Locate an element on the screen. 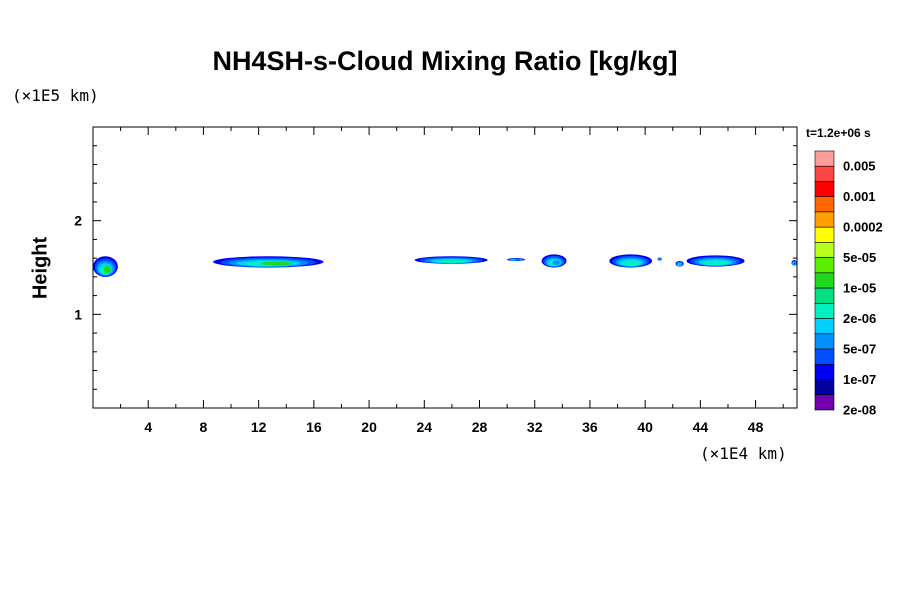  y-axis-scale-note: (×1E5 km) is located at coordinates (55, 95).